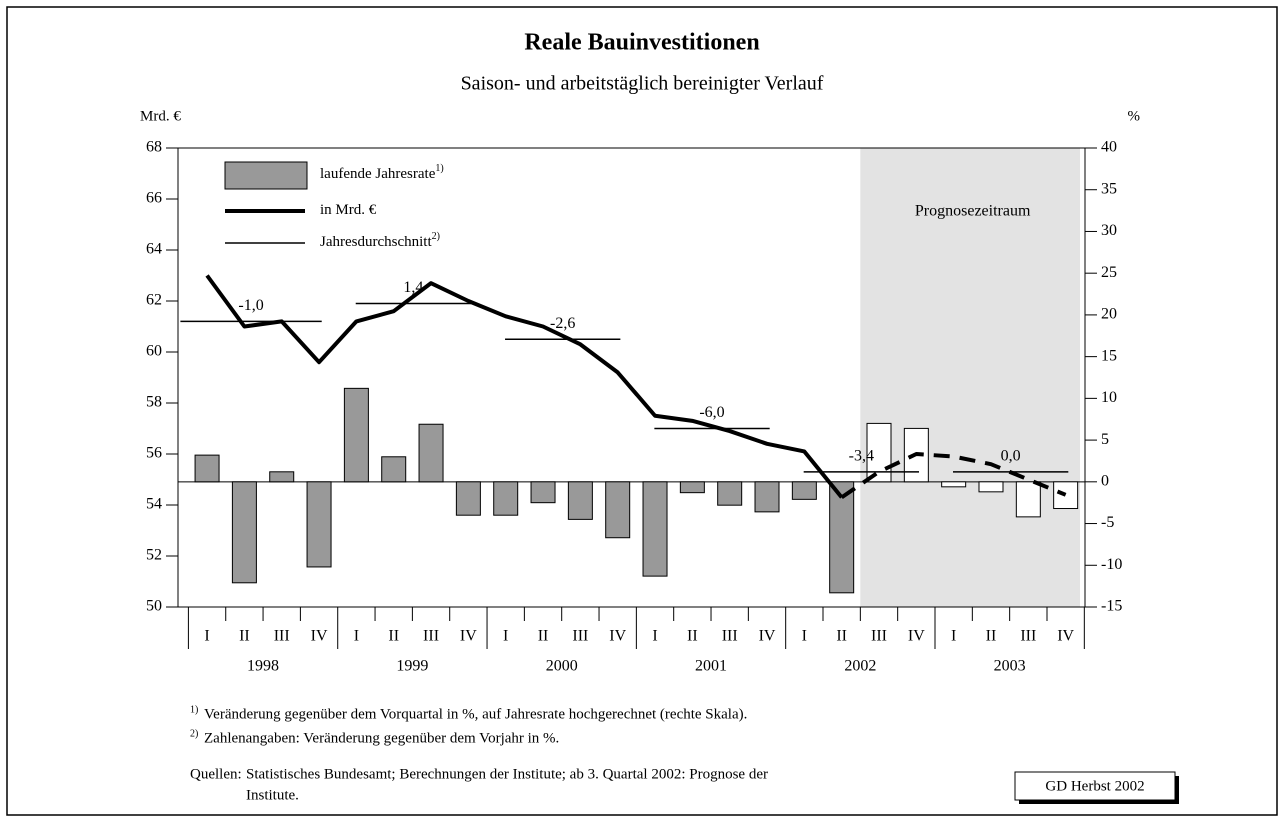 This screenshot has width=1284, height=822. What do you see at coordinates (970, 377) in the screenshot?
I see `forecast-area` at bounding box center [970, 377].